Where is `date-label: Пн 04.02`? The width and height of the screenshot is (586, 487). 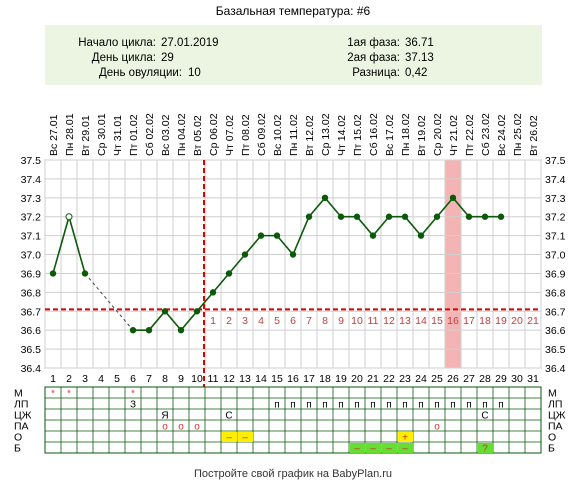 date-label: Пн 04.02 is located at coordinates (182, 134).